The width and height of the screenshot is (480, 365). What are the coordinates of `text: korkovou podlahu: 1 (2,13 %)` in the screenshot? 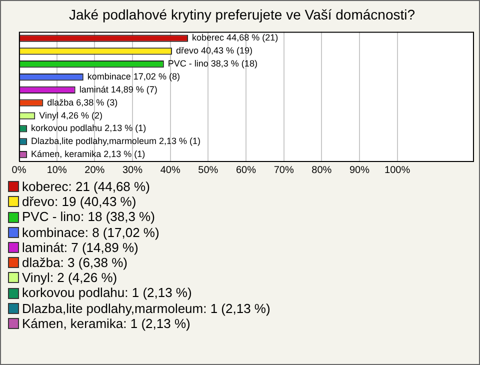 It's located at (107, 293).